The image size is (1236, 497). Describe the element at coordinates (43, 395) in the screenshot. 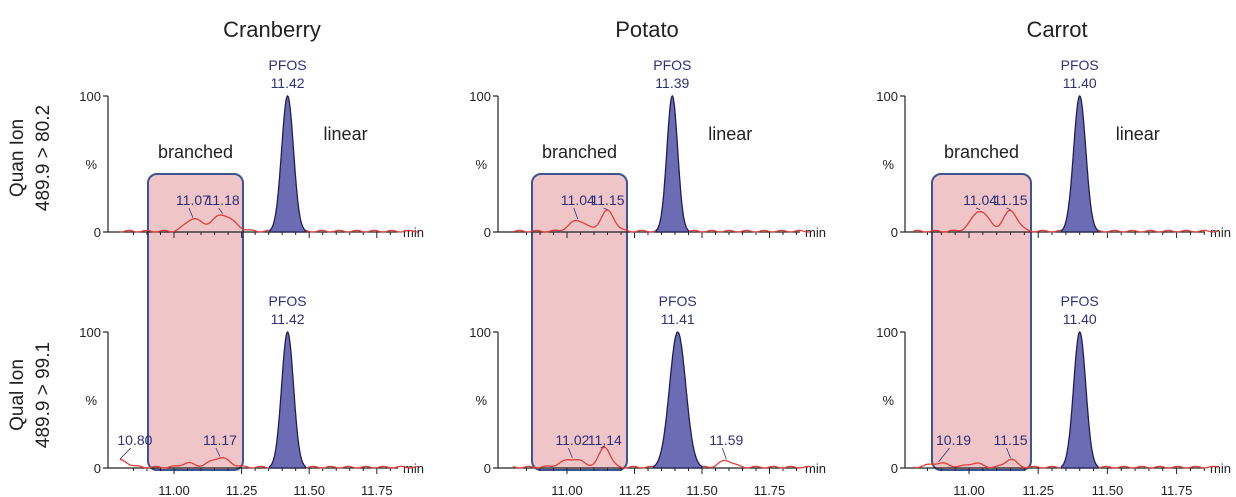

I see `row-label-qual-line2: 489.9 > 99.1` at that location.